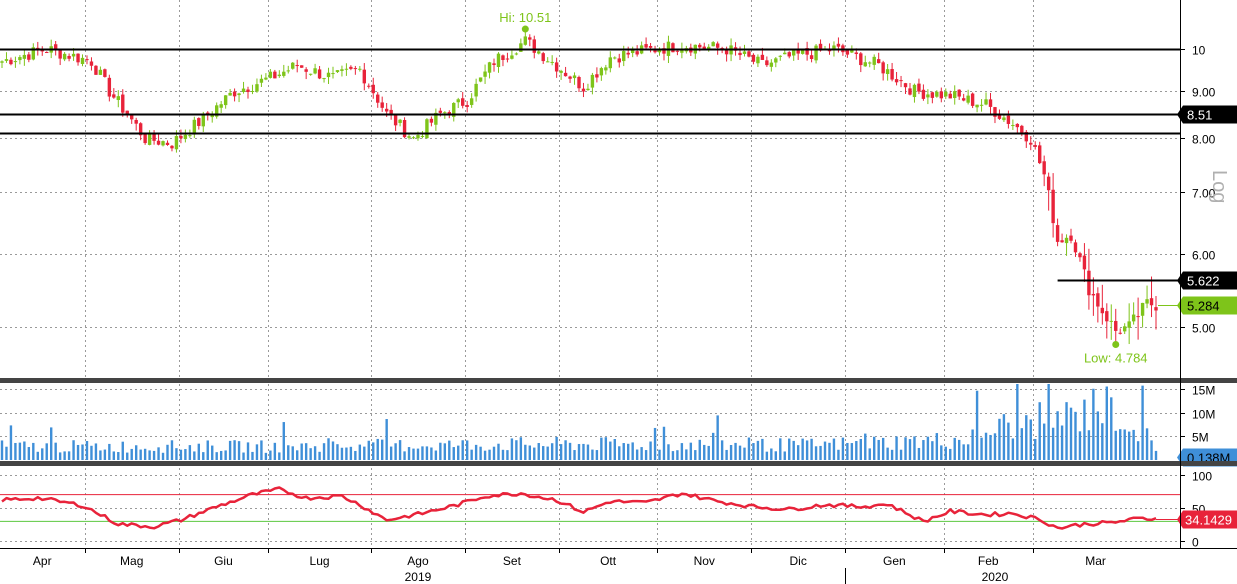  What do you see at coordinates (1219, 186) in the screenshot?
I see `log-scale-label: Log` at bounding box center [1219, 186].